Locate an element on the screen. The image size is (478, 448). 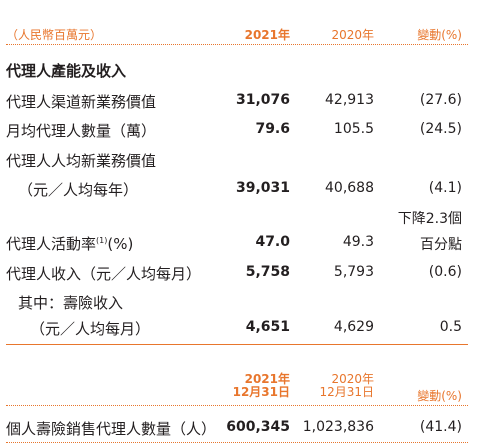
unit-label: （人民幣百萬元） is located at coordinates (54, 35).